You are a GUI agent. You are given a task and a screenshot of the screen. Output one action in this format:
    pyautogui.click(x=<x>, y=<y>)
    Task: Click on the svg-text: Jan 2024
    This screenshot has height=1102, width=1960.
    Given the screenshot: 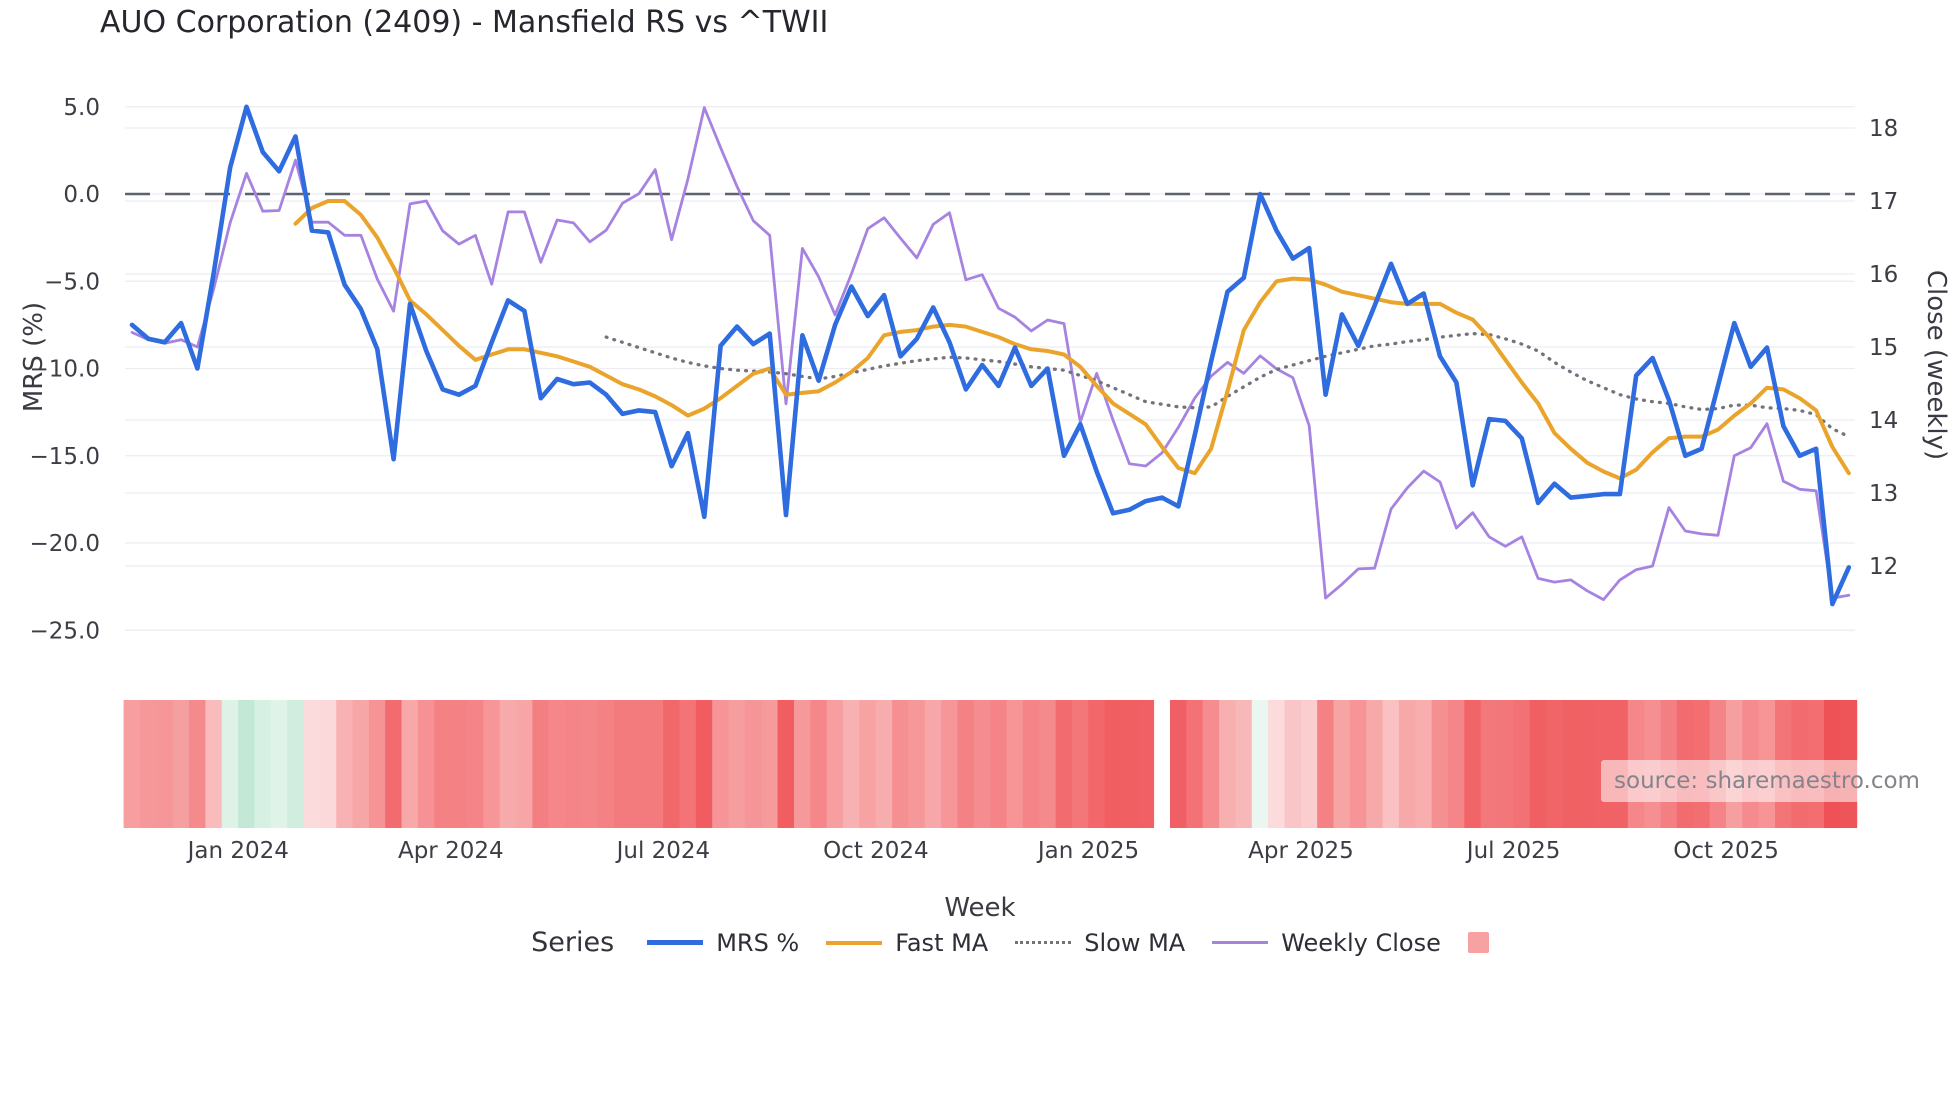 What is the action you would take?
    pyautogui.click(x=237, y=851)
    